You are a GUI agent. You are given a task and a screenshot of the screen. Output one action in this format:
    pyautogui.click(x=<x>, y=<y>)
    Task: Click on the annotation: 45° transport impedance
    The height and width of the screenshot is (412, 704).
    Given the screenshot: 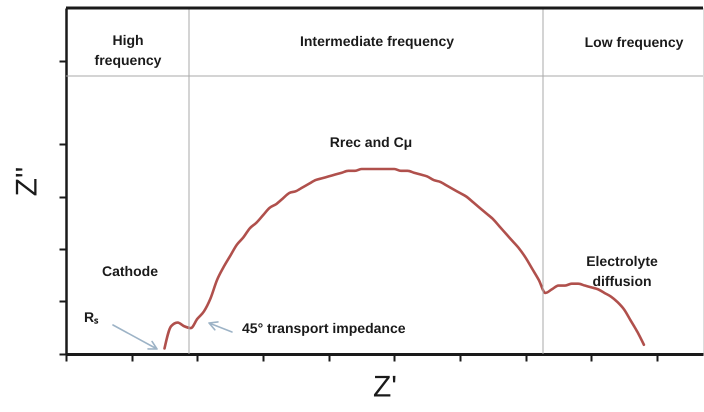 What is the action you would take?
    pyautogui.click(x=324, y=328)
    